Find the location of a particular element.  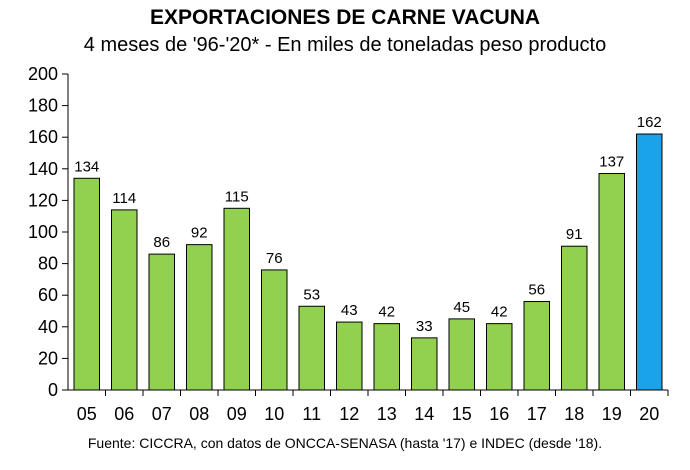

x-tick-label-08: 08 is located at coordinates (199, 414).